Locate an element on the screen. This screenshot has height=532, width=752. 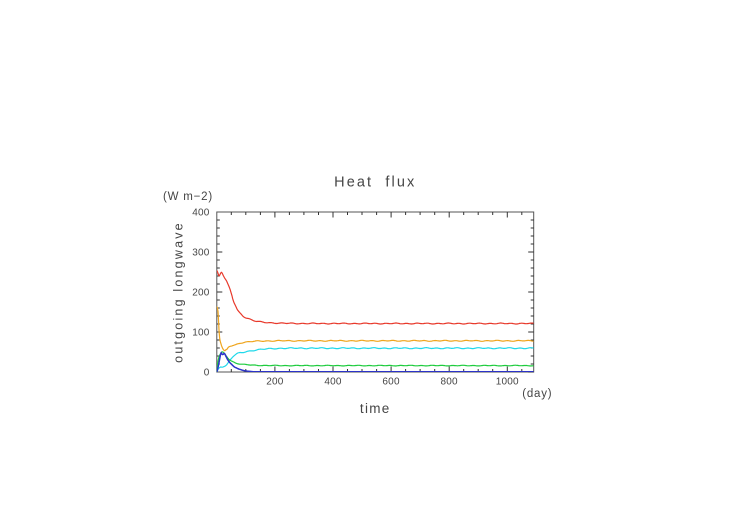
svg-text: 0 is located at coordinates (207, 372).